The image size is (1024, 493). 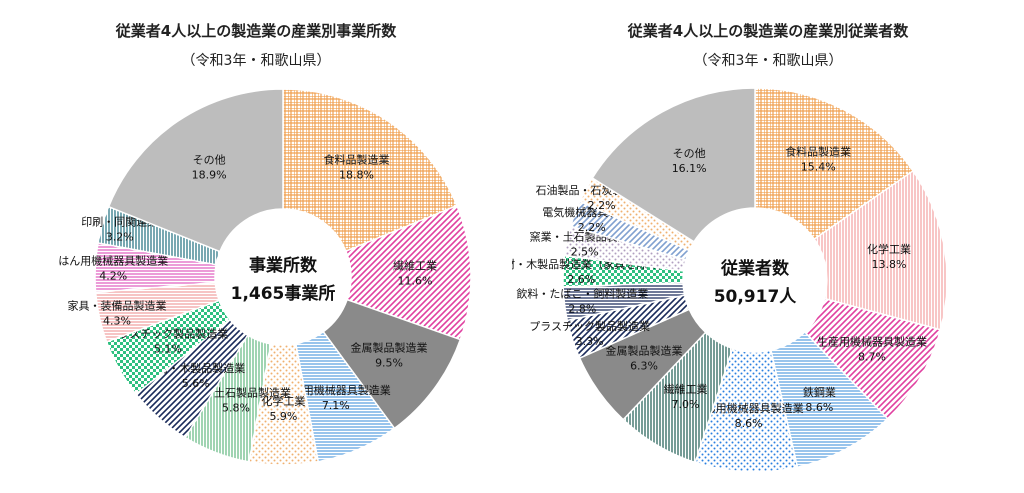 I want to click on slice-value-label: 4.3%, so click(x=117, y=321).